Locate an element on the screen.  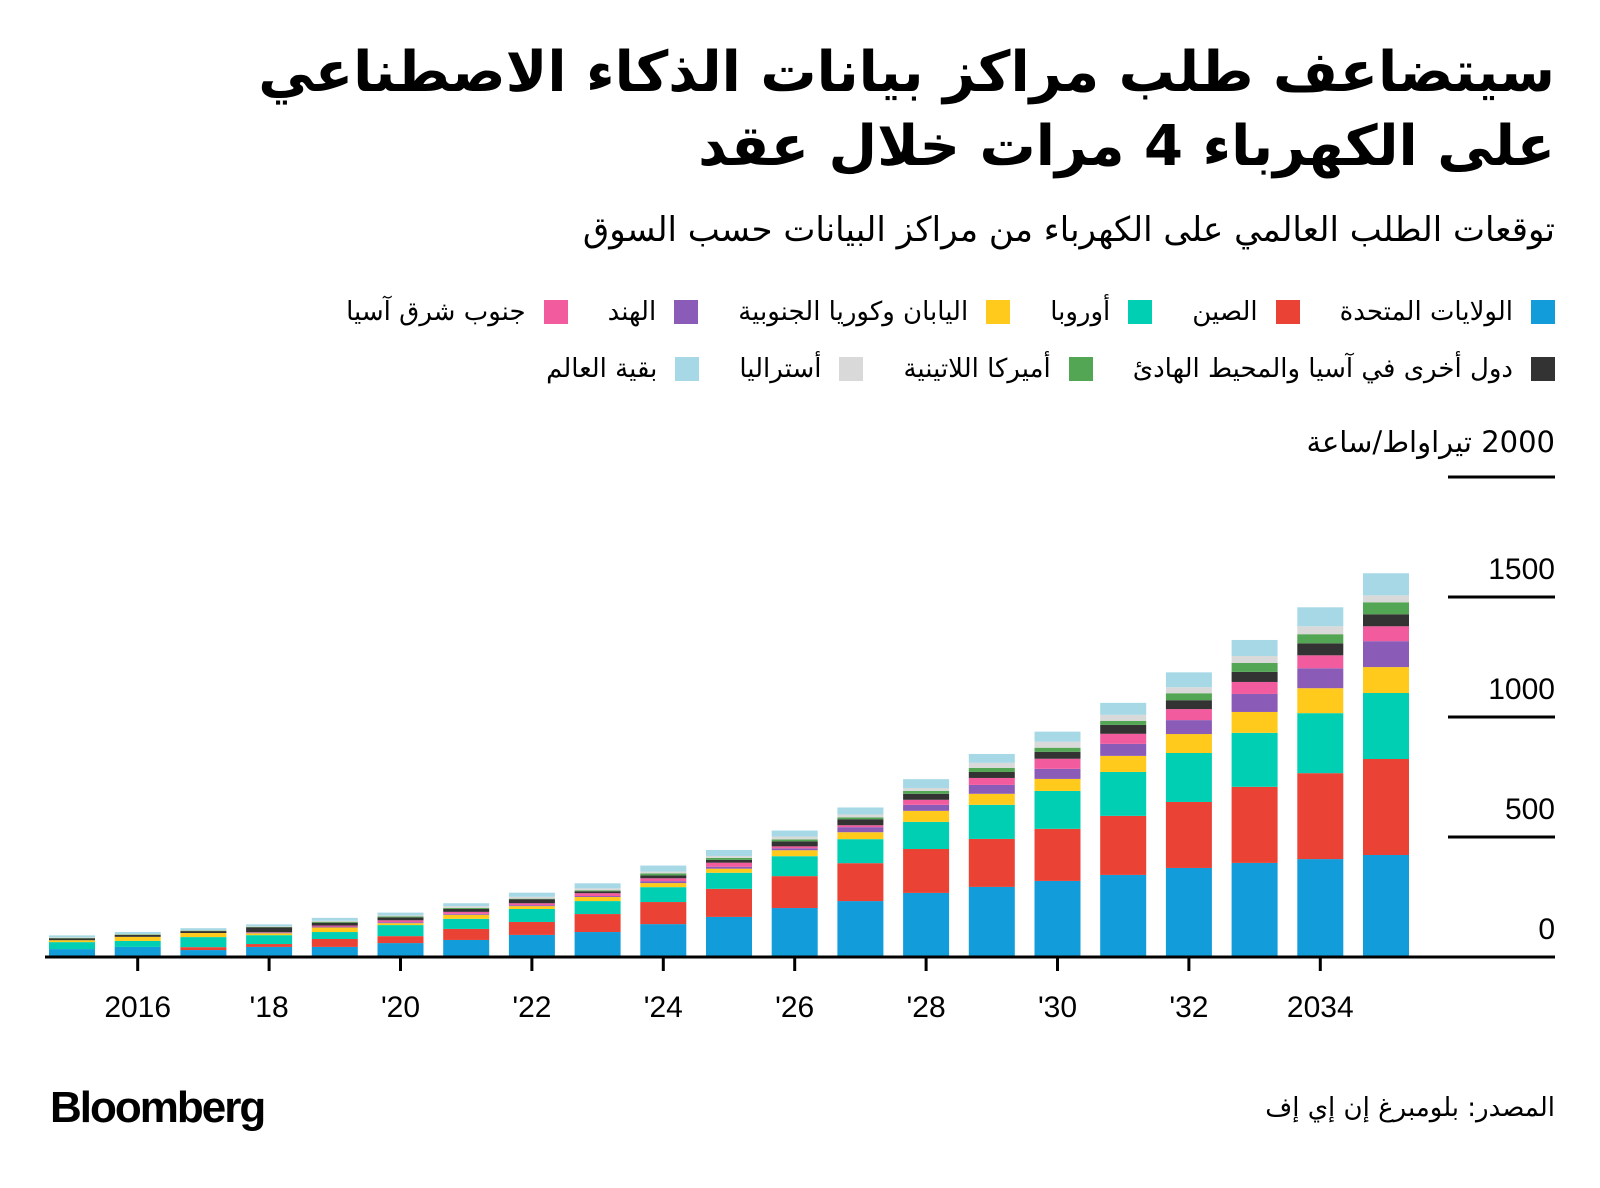
legend-label: أستراليا is located at coordinates (780, 369).